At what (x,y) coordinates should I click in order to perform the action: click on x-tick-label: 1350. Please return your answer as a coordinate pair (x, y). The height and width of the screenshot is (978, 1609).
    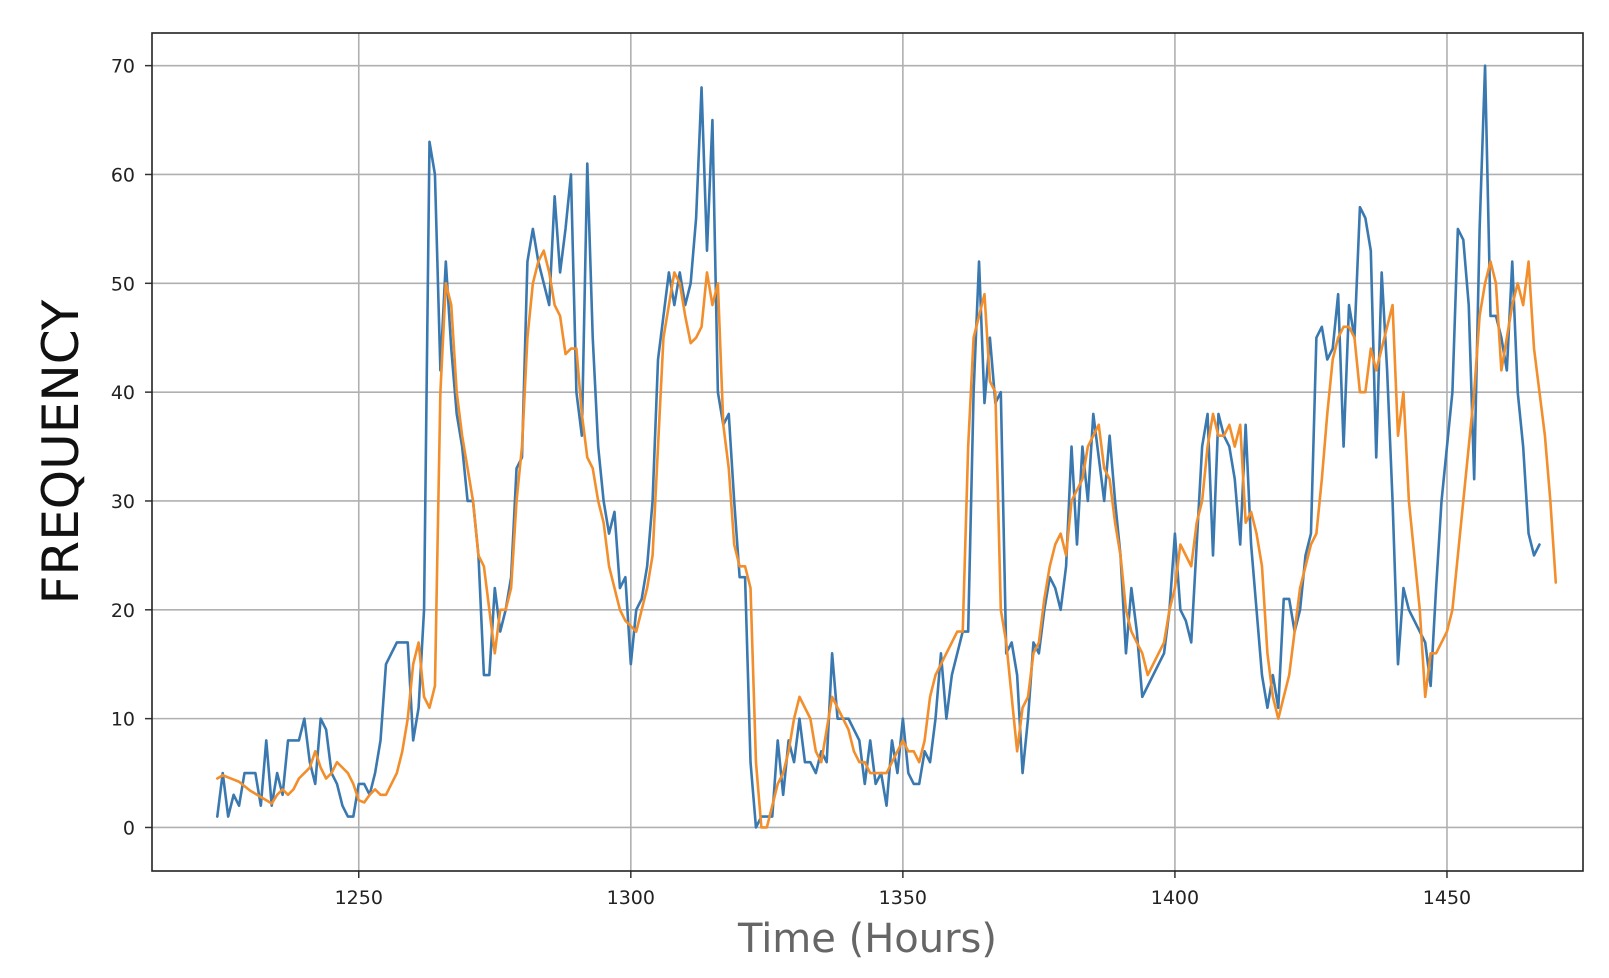
    Looking at the image, I should click on (903, 898).